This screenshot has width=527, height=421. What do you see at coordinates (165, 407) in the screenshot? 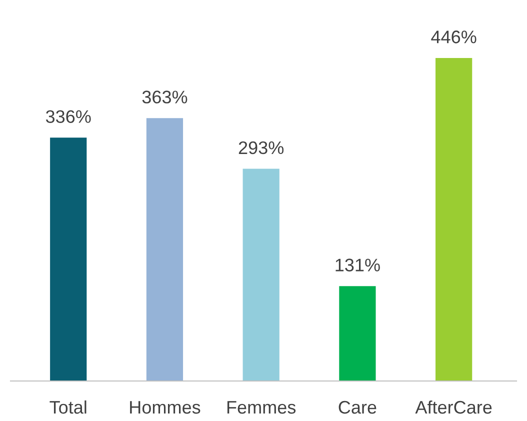
I see `x-tick-label: Hommes` at bounding box center [165, 407].